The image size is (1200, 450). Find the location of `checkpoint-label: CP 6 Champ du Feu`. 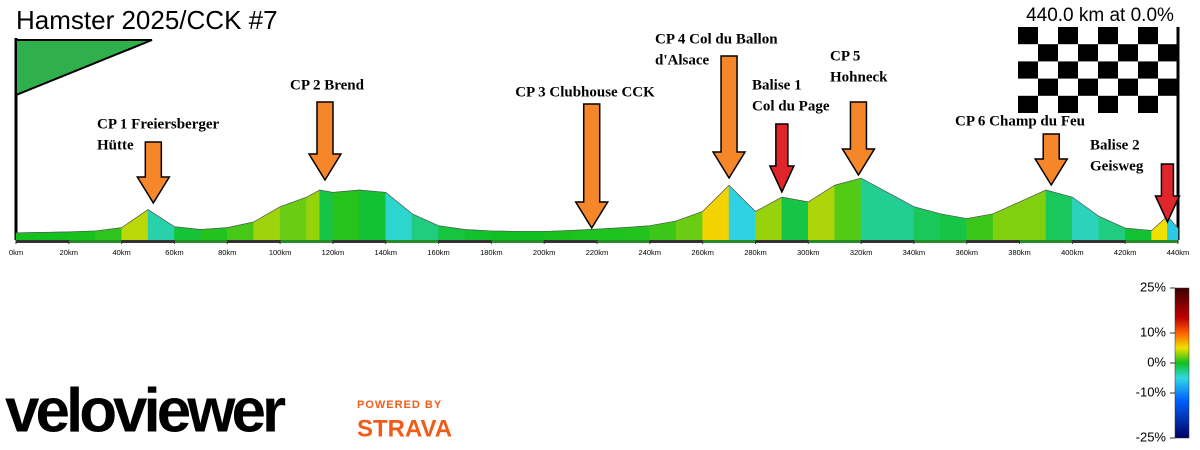

checkpoint-label: CP 6 Champ du Feu is located at coordinates (1020, 121).